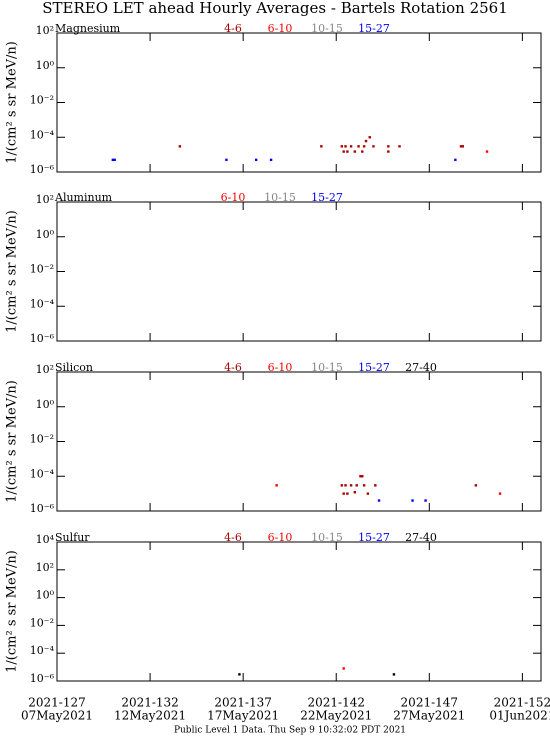  Describe the element at coordinates (522, 703) in the screenshot. I see `x-tick-label: 2021-152` at that location.